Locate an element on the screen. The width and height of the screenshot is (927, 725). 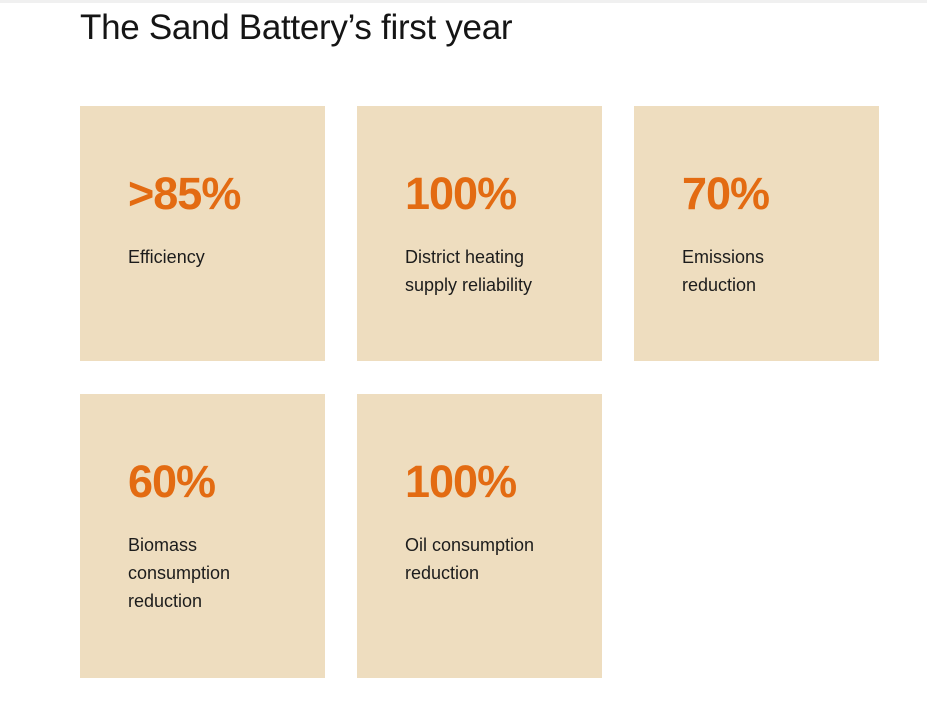
stat-label-line: consumption is located at coordinates (179, 573).